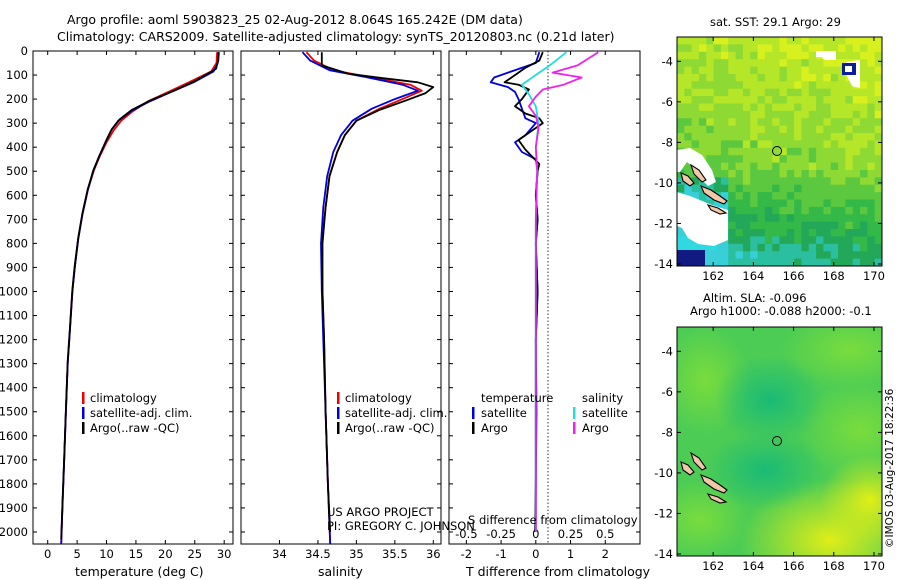 This screenshot has height=580, width=900. Describe the element at coordinates (534, 534) in the screenshot. I see `s-difference-axis: -0.5 -0.25 0 0.25 0.5` at that location.